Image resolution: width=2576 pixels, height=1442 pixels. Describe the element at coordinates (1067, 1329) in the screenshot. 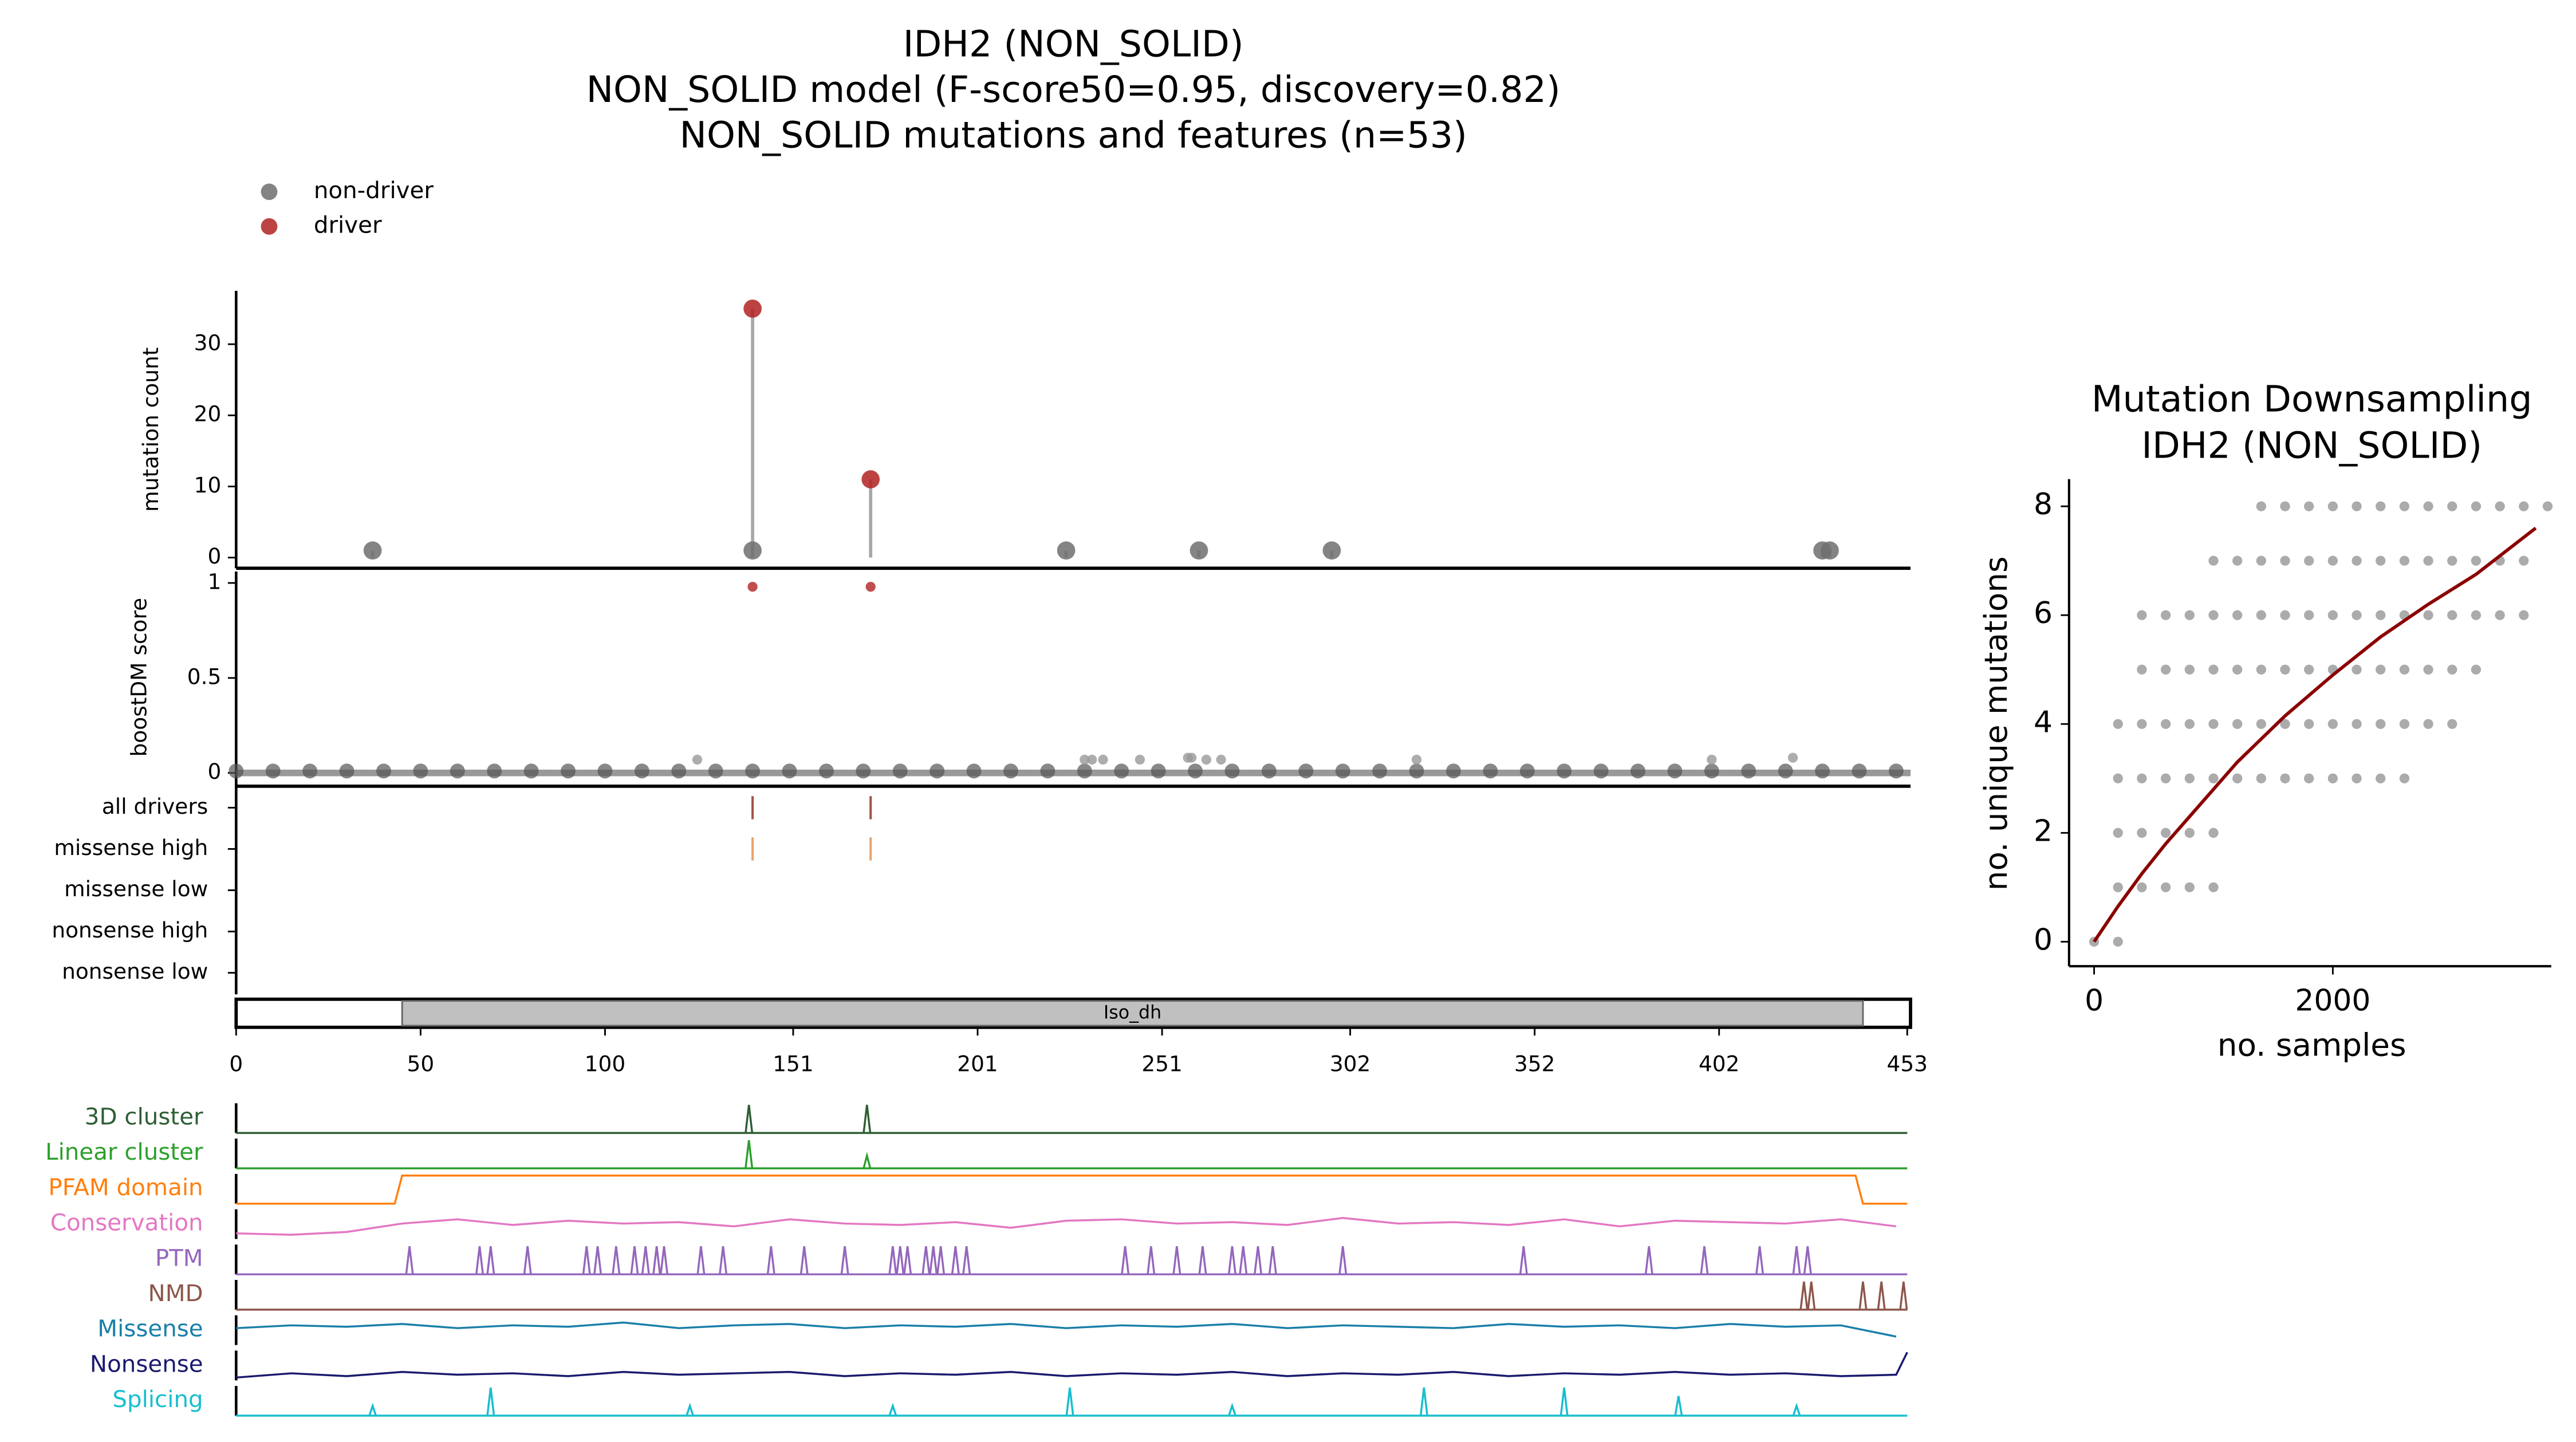

I see `feature-line` at that location.